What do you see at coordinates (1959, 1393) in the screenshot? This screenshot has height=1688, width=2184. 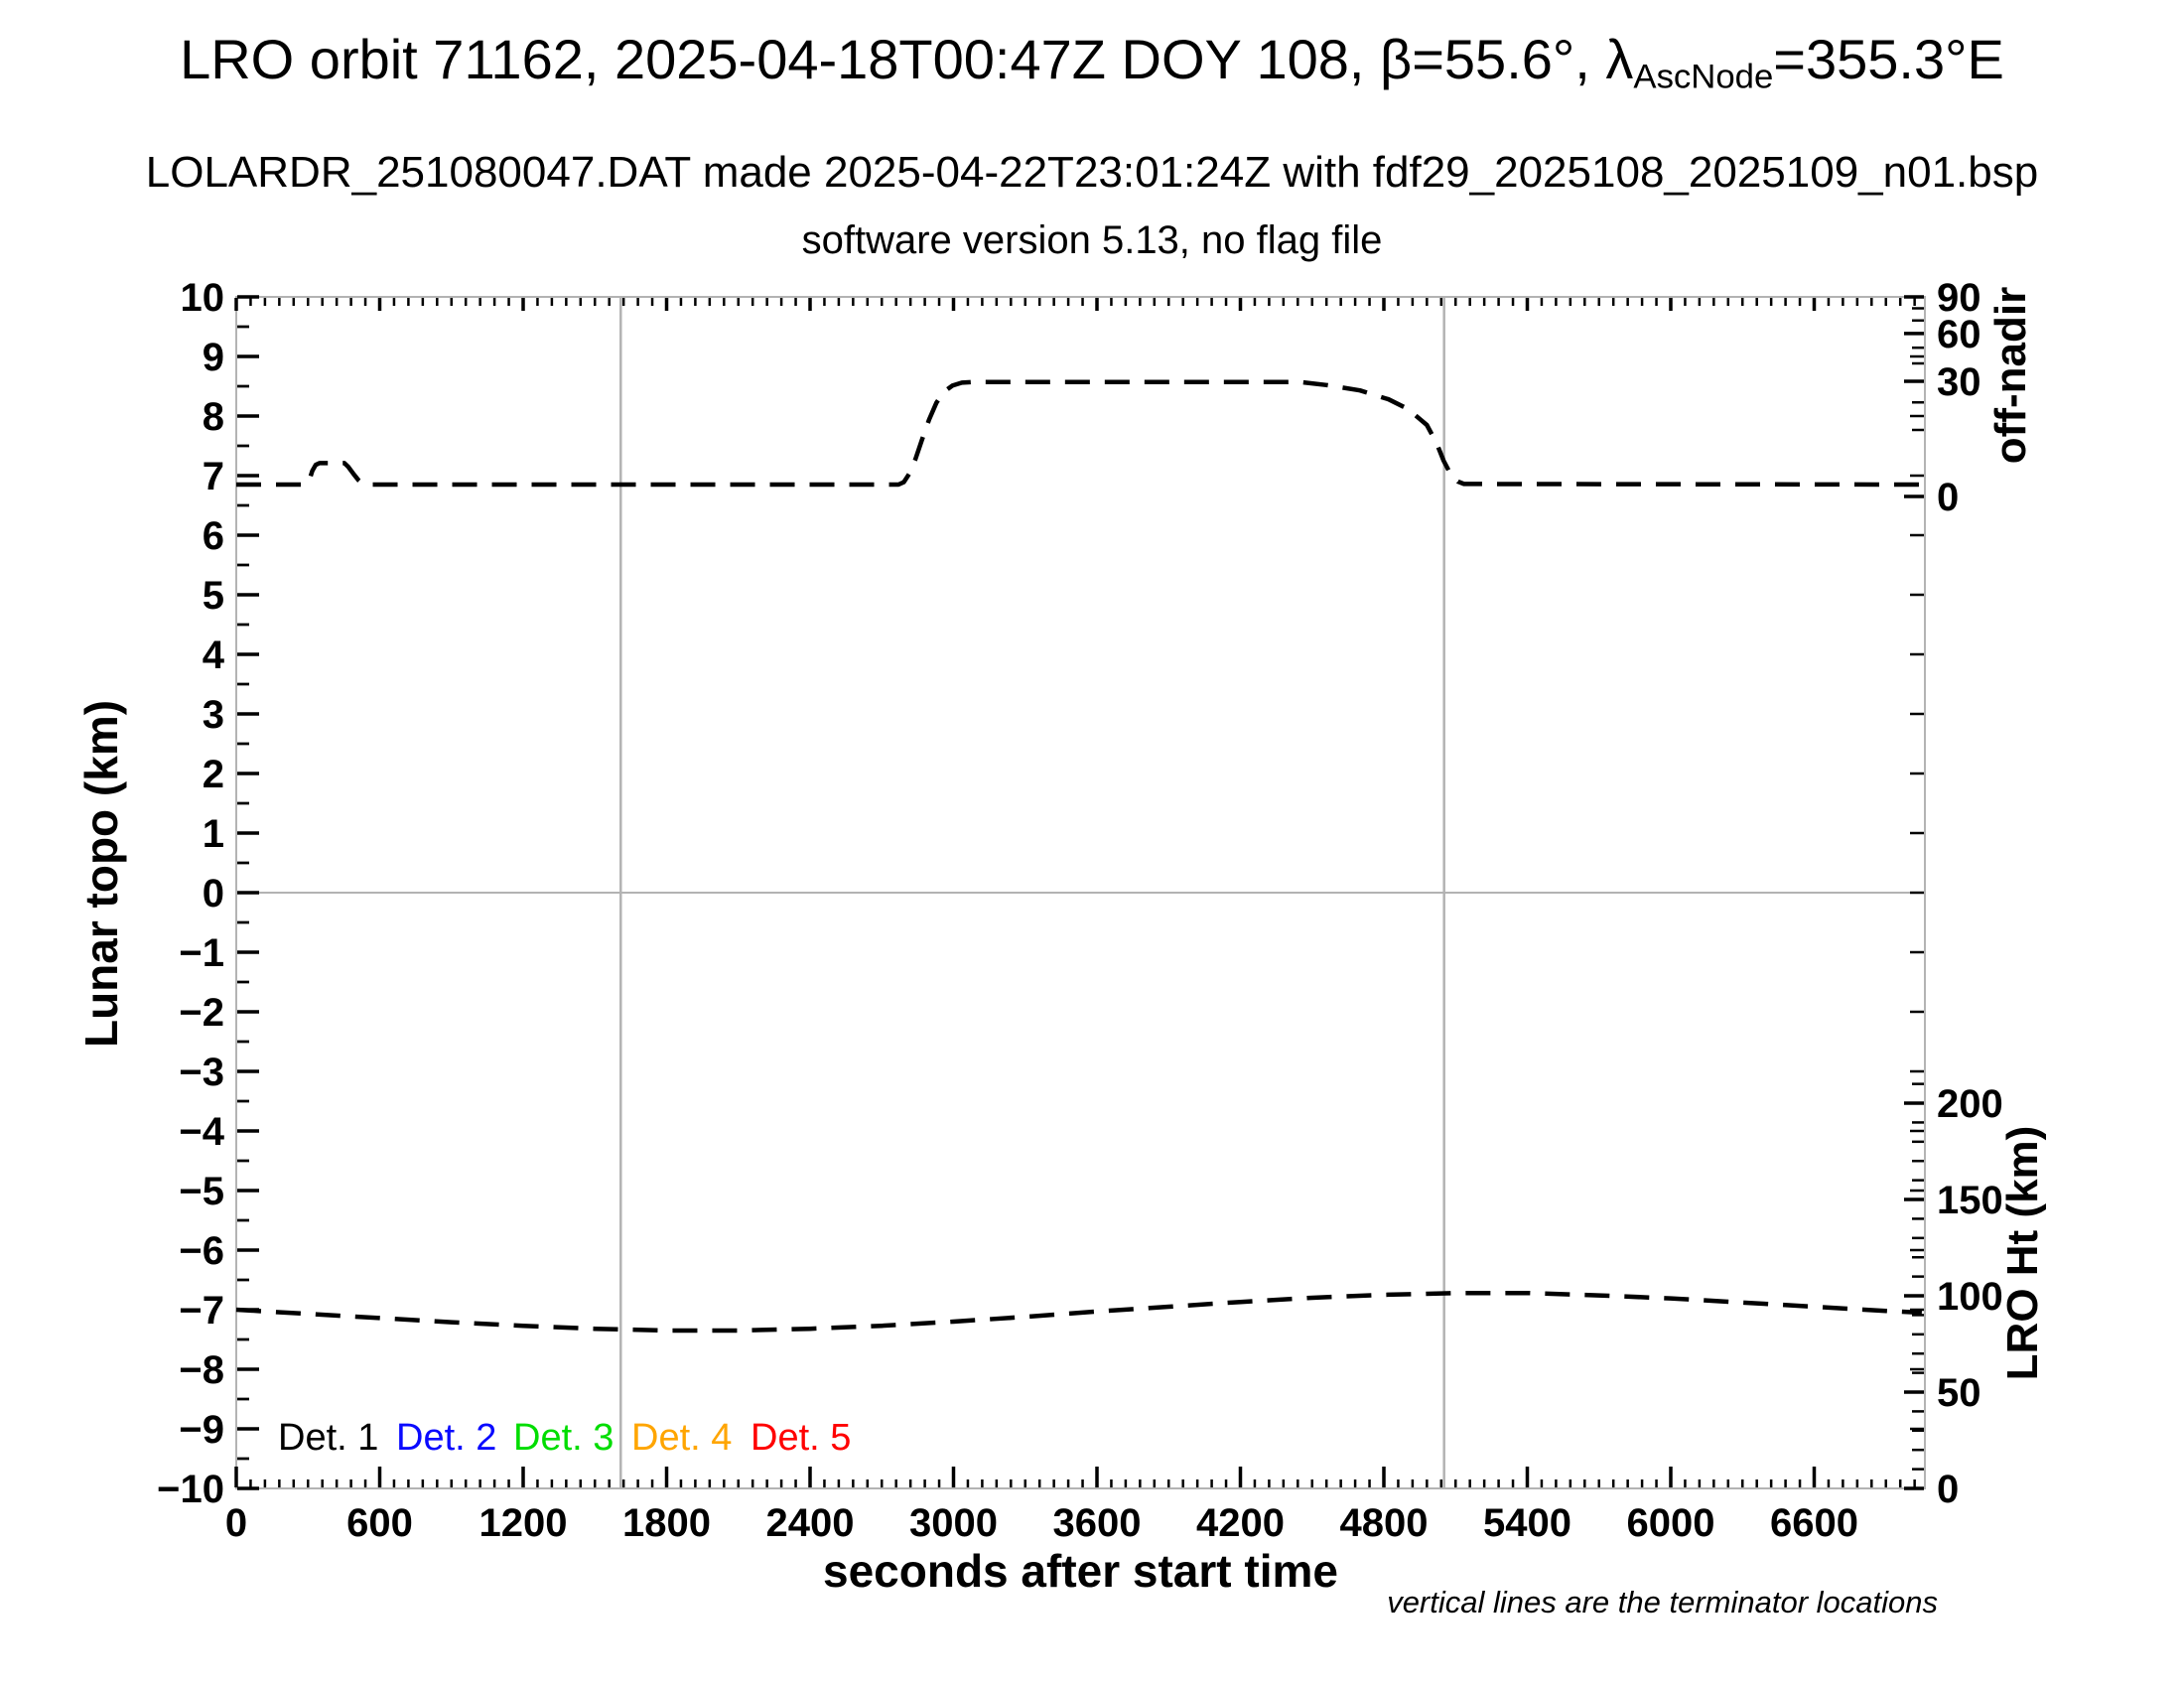 I see `height-tick-label: 50` at bounding box center [1959, 1393].